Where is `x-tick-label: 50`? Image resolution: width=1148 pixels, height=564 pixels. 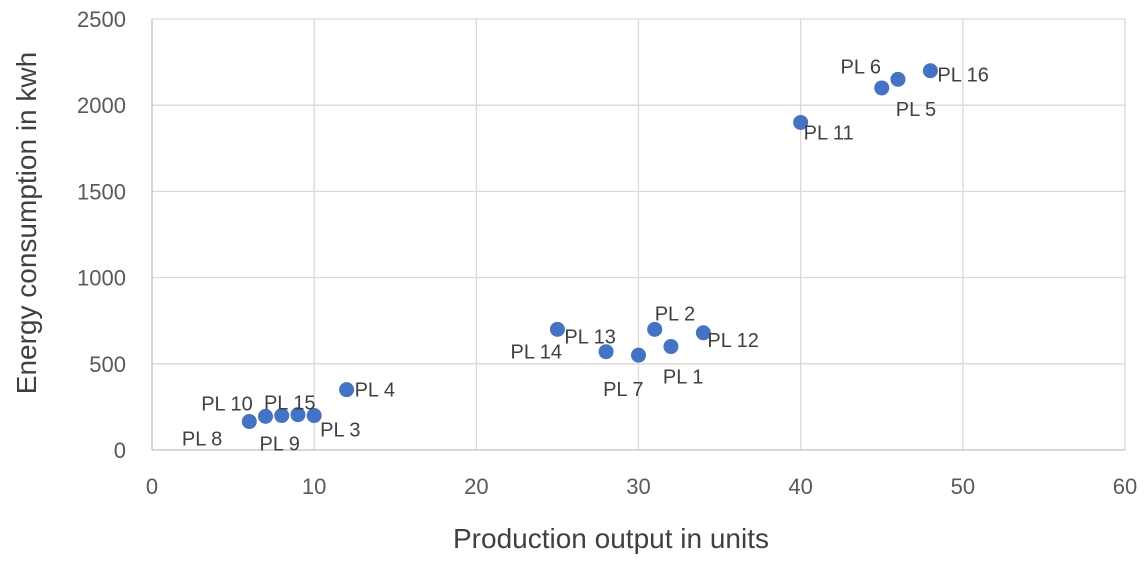
x-tick-label: 50 is located at coordinates (963, 486).